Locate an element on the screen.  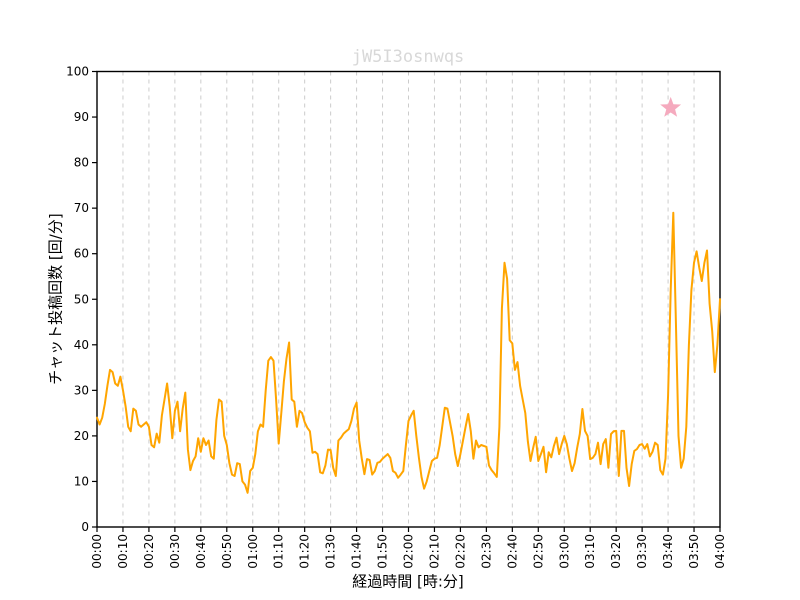
x-tick-label: 01:40 is located at coordinates (357, 551).